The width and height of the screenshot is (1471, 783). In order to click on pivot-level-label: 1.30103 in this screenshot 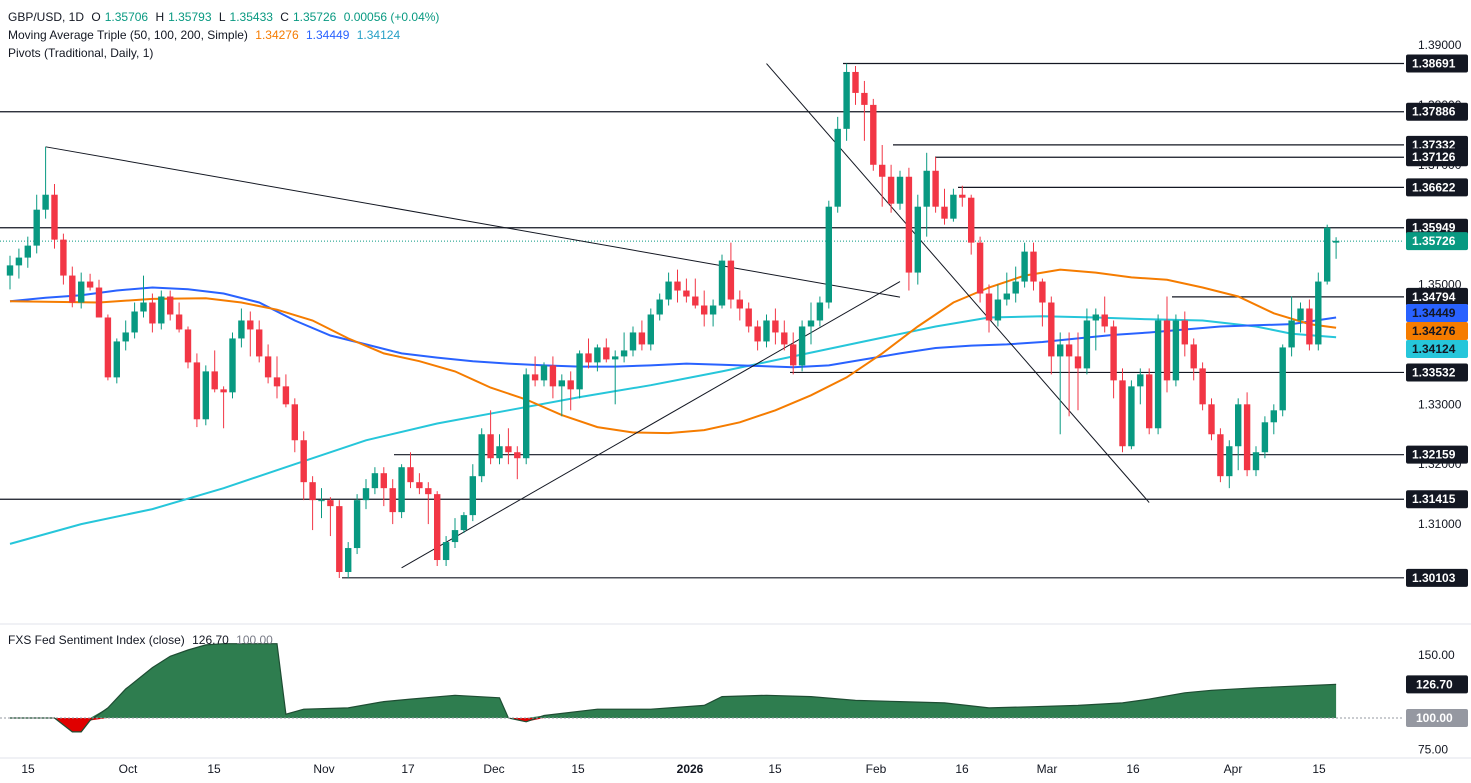, I will do `click(1434, 578)`.